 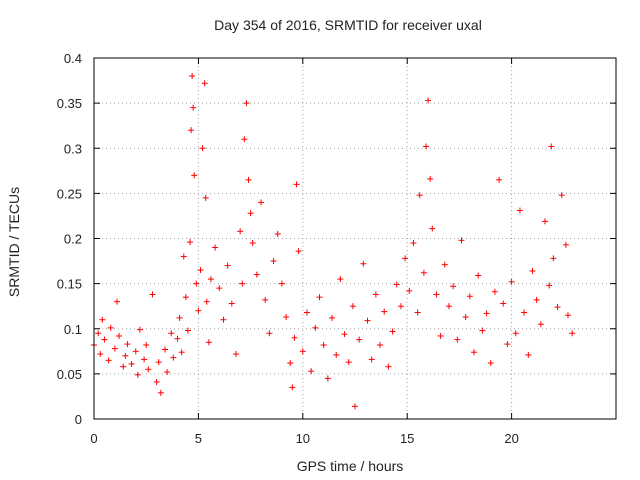 What do you see at coordinates (78, 419) in the screenshot?
I see `y-tick-label: 0` at bounding box center [78, 419].